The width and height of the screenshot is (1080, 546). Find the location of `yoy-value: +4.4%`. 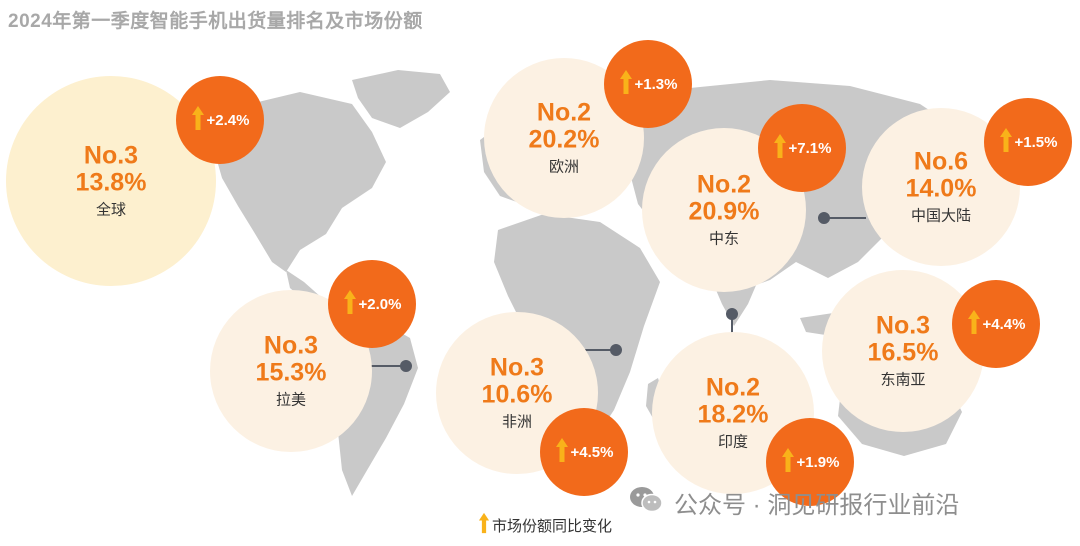

yoy-value: +4.4% is located at coordinates (1004, 324).